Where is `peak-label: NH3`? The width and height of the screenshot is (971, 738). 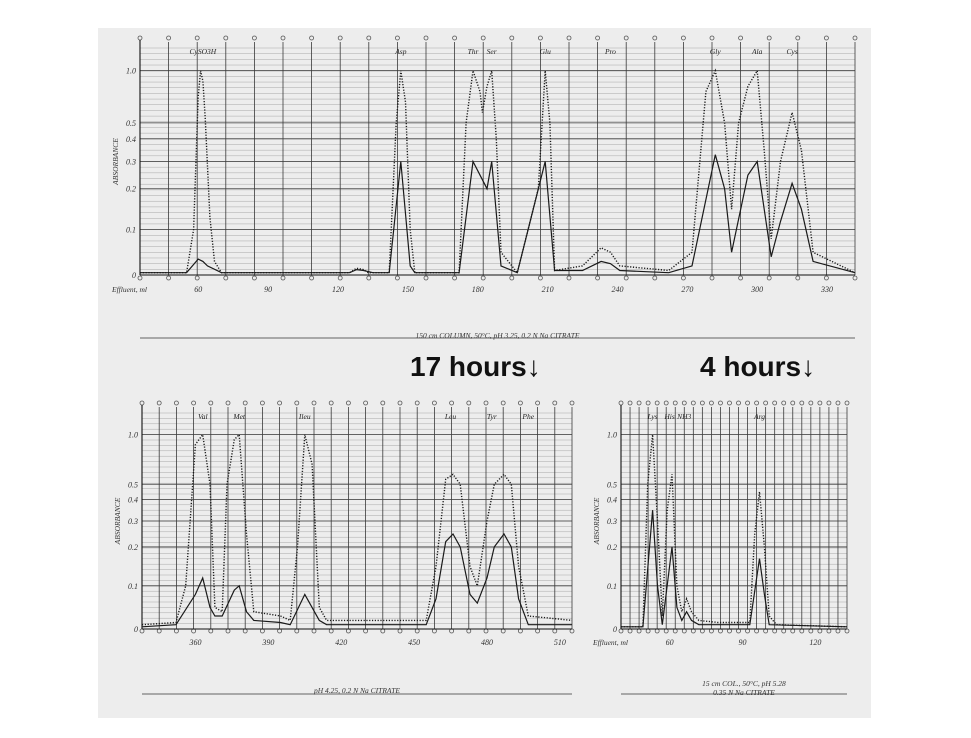
peak-label: NH3 is located at coordinates (683, 416).